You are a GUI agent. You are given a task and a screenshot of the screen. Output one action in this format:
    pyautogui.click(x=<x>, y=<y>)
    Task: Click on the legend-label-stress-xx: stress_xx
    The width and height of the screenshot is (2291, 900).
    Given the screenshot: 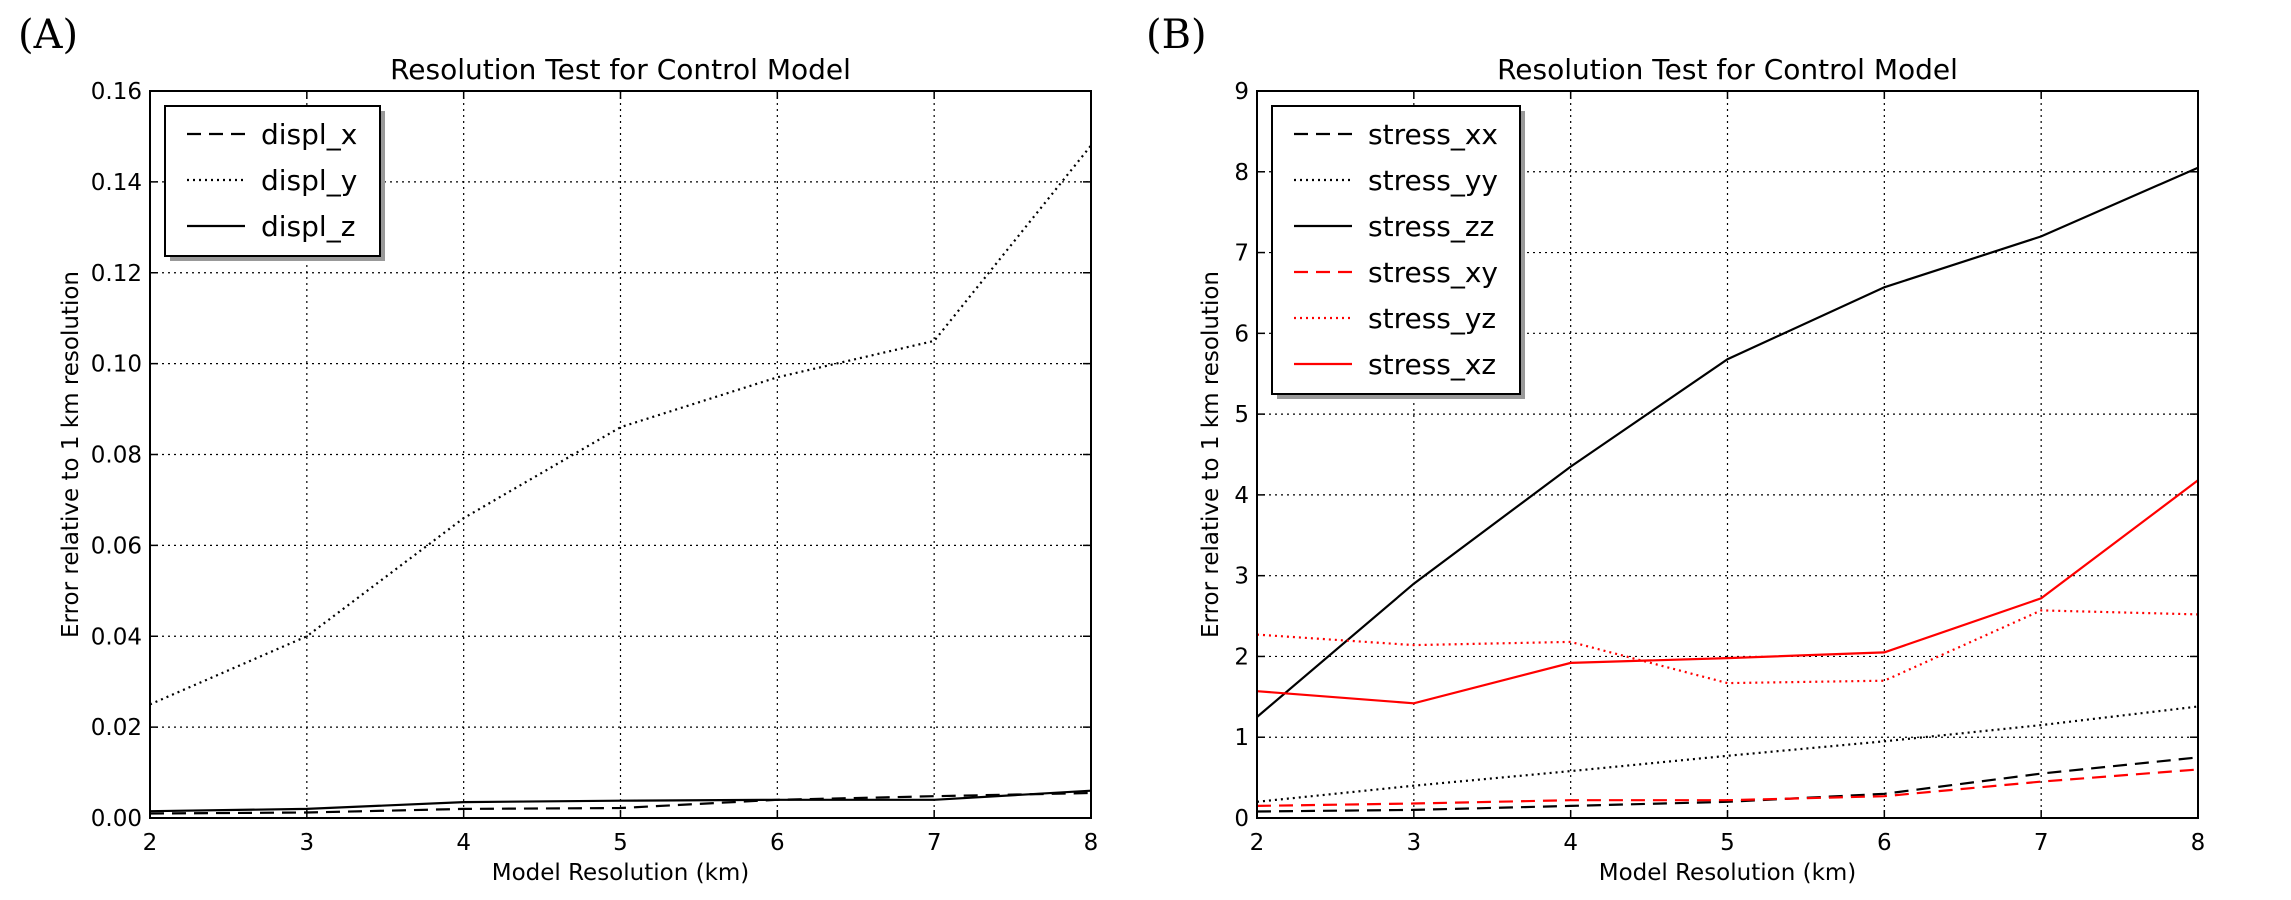 What is the action you would take?
    pyautogui.click(x=1433, y=134)
    